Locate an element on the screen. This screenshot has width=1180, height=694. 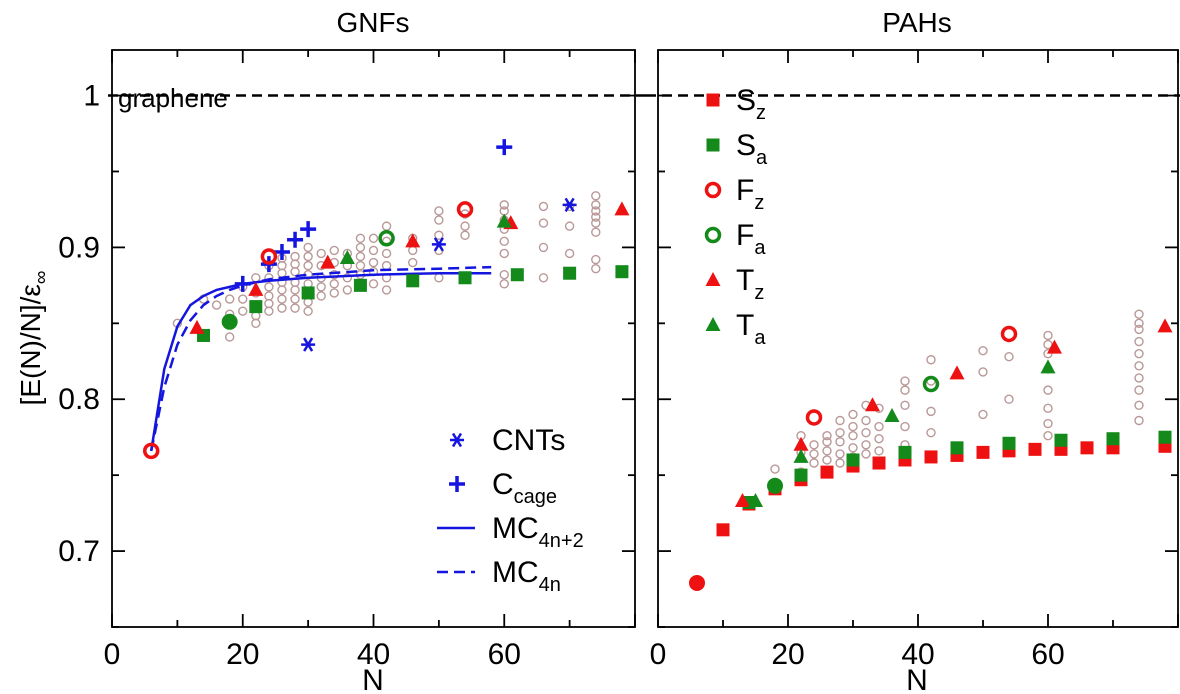
left-x-axis-label: N is located at coordinates (373, 679).